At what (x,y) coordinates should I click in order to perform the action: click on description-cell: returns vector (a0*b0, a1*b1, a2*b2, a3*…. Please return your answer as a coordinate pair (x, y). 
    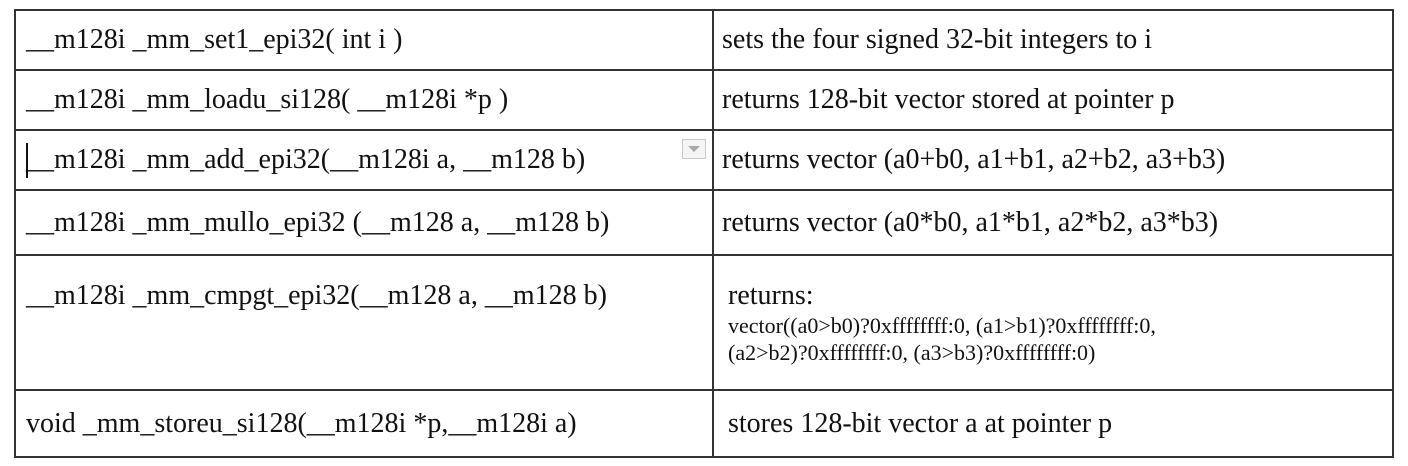
    Looking at the image, I should click on (1053, 222).